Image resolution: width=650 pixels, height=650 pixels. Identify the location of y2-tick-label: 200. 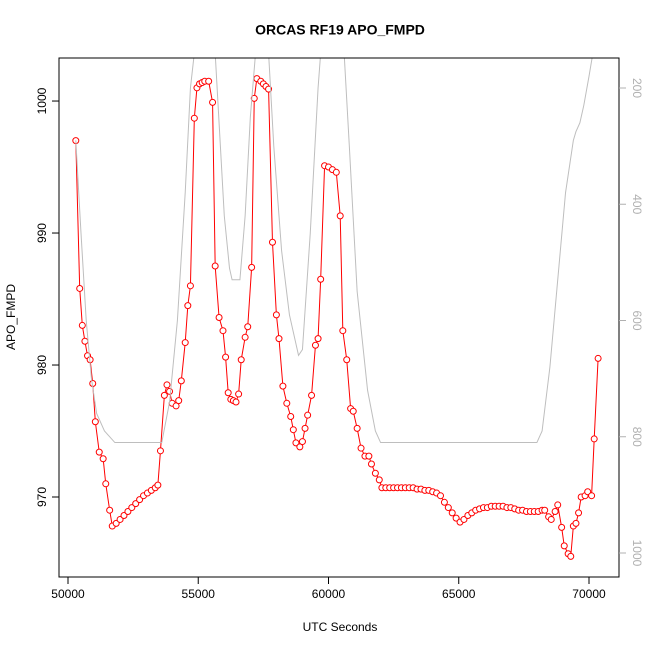
(637, 88).